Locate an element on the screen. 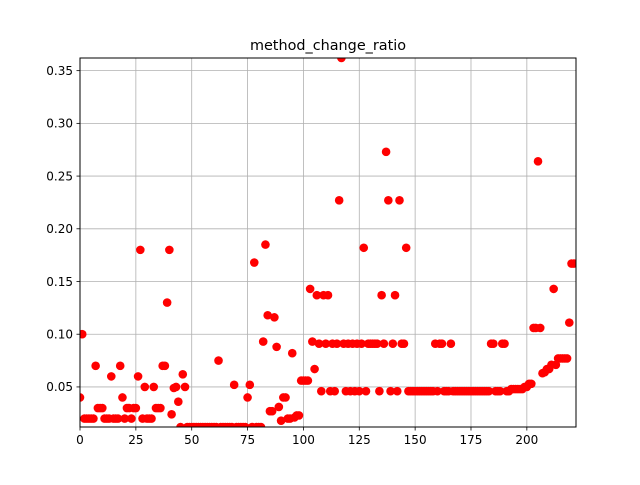 The image size is (640, 485). y-tick-label: 0.15 is located at coordinates (59, 282).